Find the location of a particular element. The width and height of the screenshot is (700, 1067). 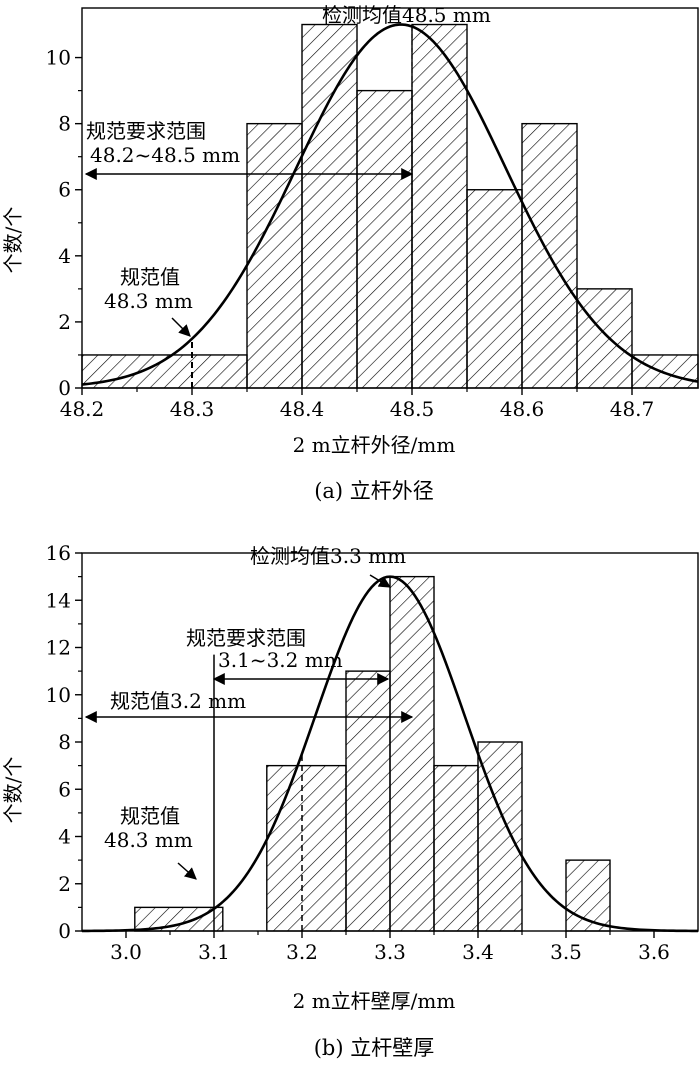

chart-a-xtick-label-1: 48.3 is located at coordinates (192, 409).